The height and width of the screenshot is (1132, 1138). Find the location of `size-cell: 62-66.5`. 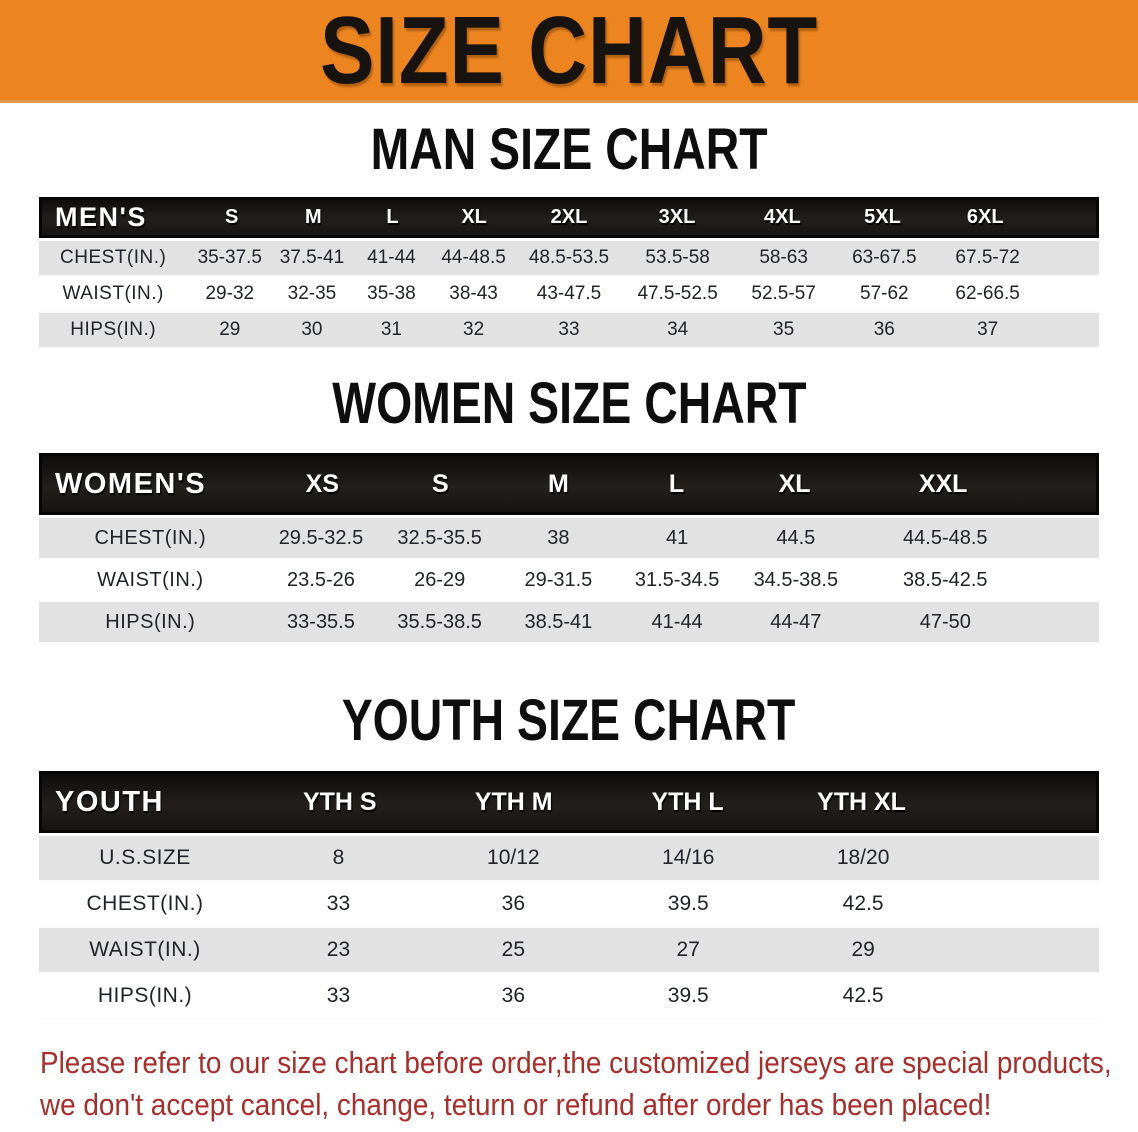

size-cell: 62-66.5 is located at coordinates (987, 293).